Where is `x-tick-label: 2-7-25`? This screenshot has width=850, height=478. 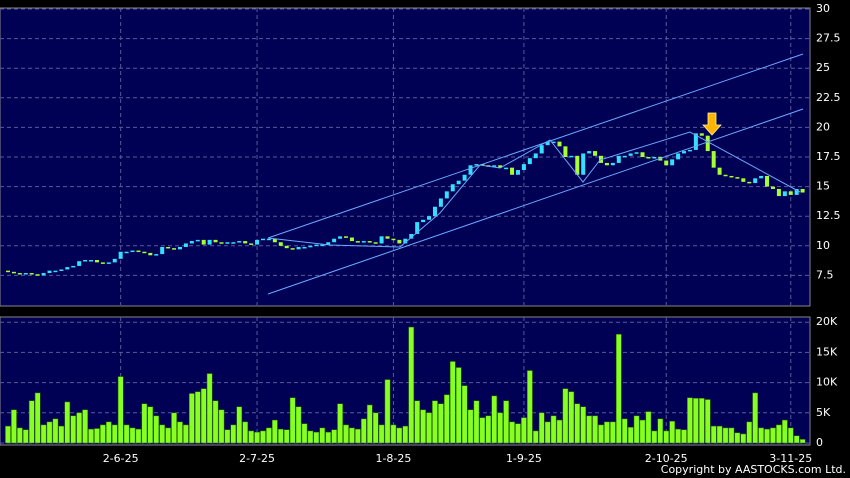 x-tick-label: 2-7-25 is located at coordinates (257, 458).